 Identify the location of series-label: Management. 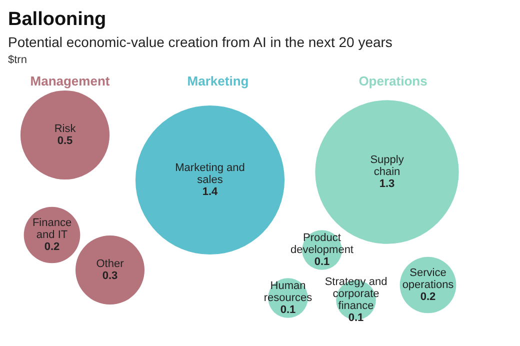
(70, 81).